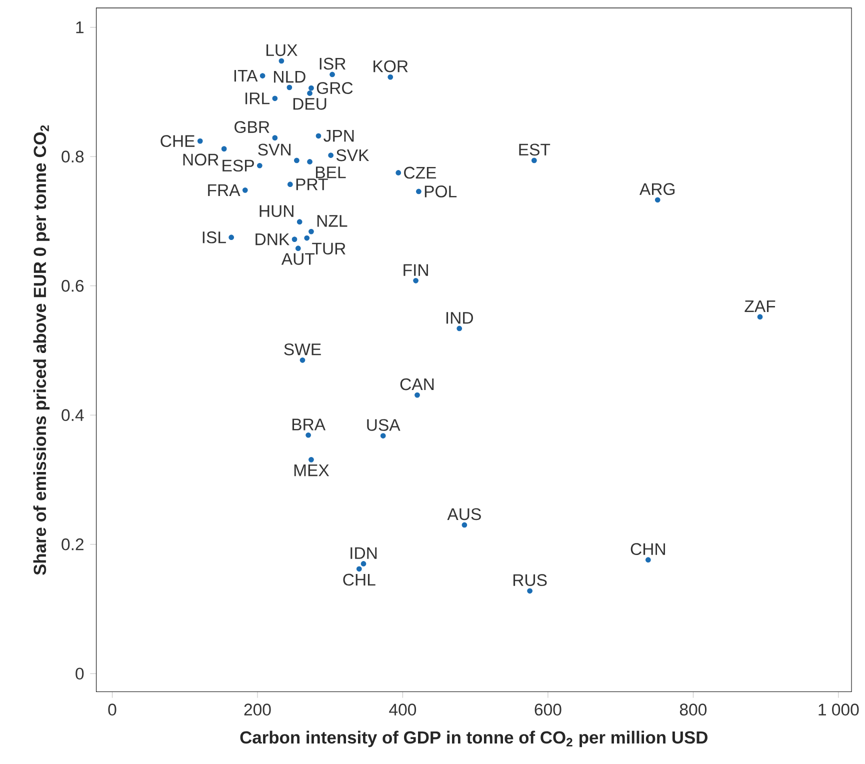  Describe the element at coordinates (464, 514) in the screenshot. I see `annotation: AUS` at that location.